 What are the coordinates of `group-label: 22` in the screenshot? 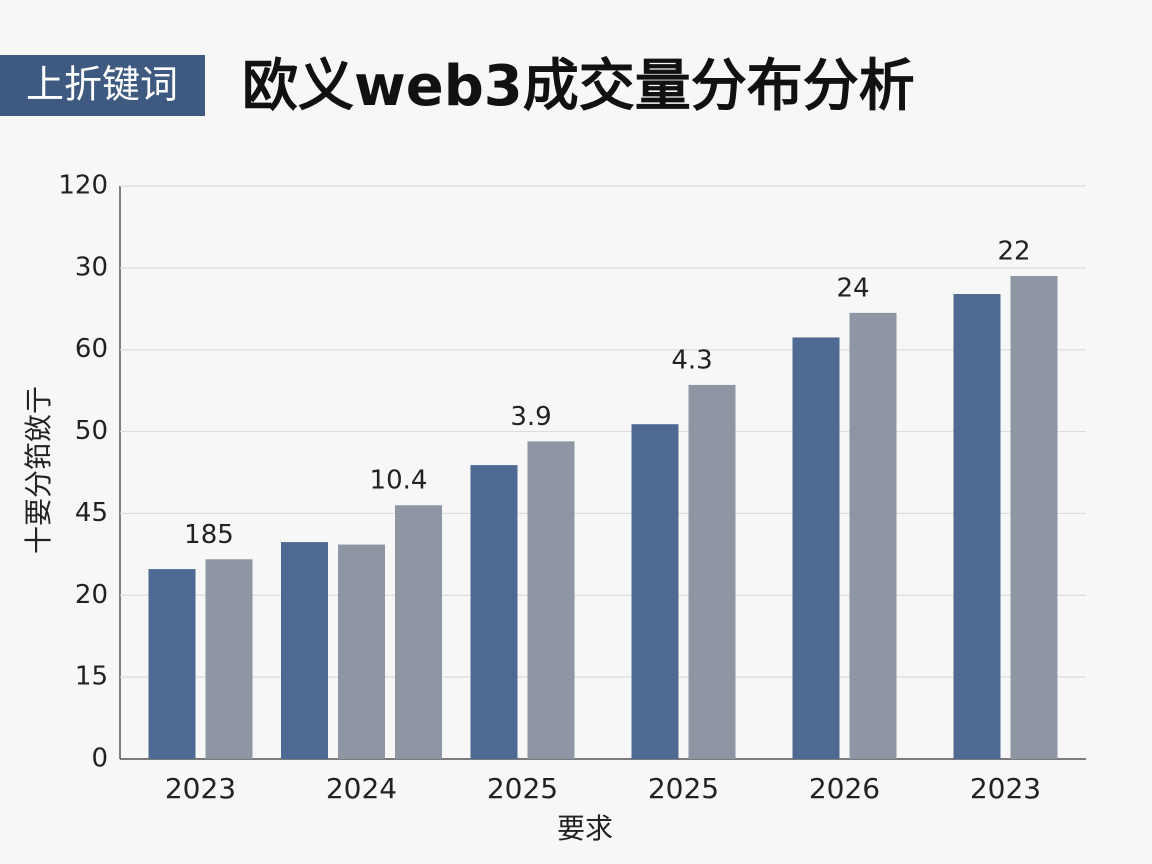 It's located at (1013, 252).